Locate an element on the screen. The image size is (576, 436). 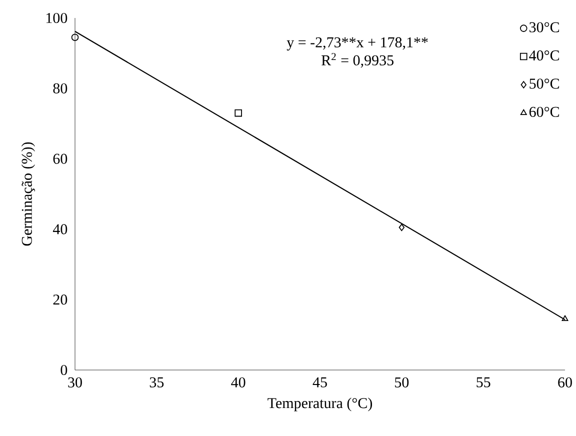
annotation: x + 178,1** is located at coordinates (392, 43).